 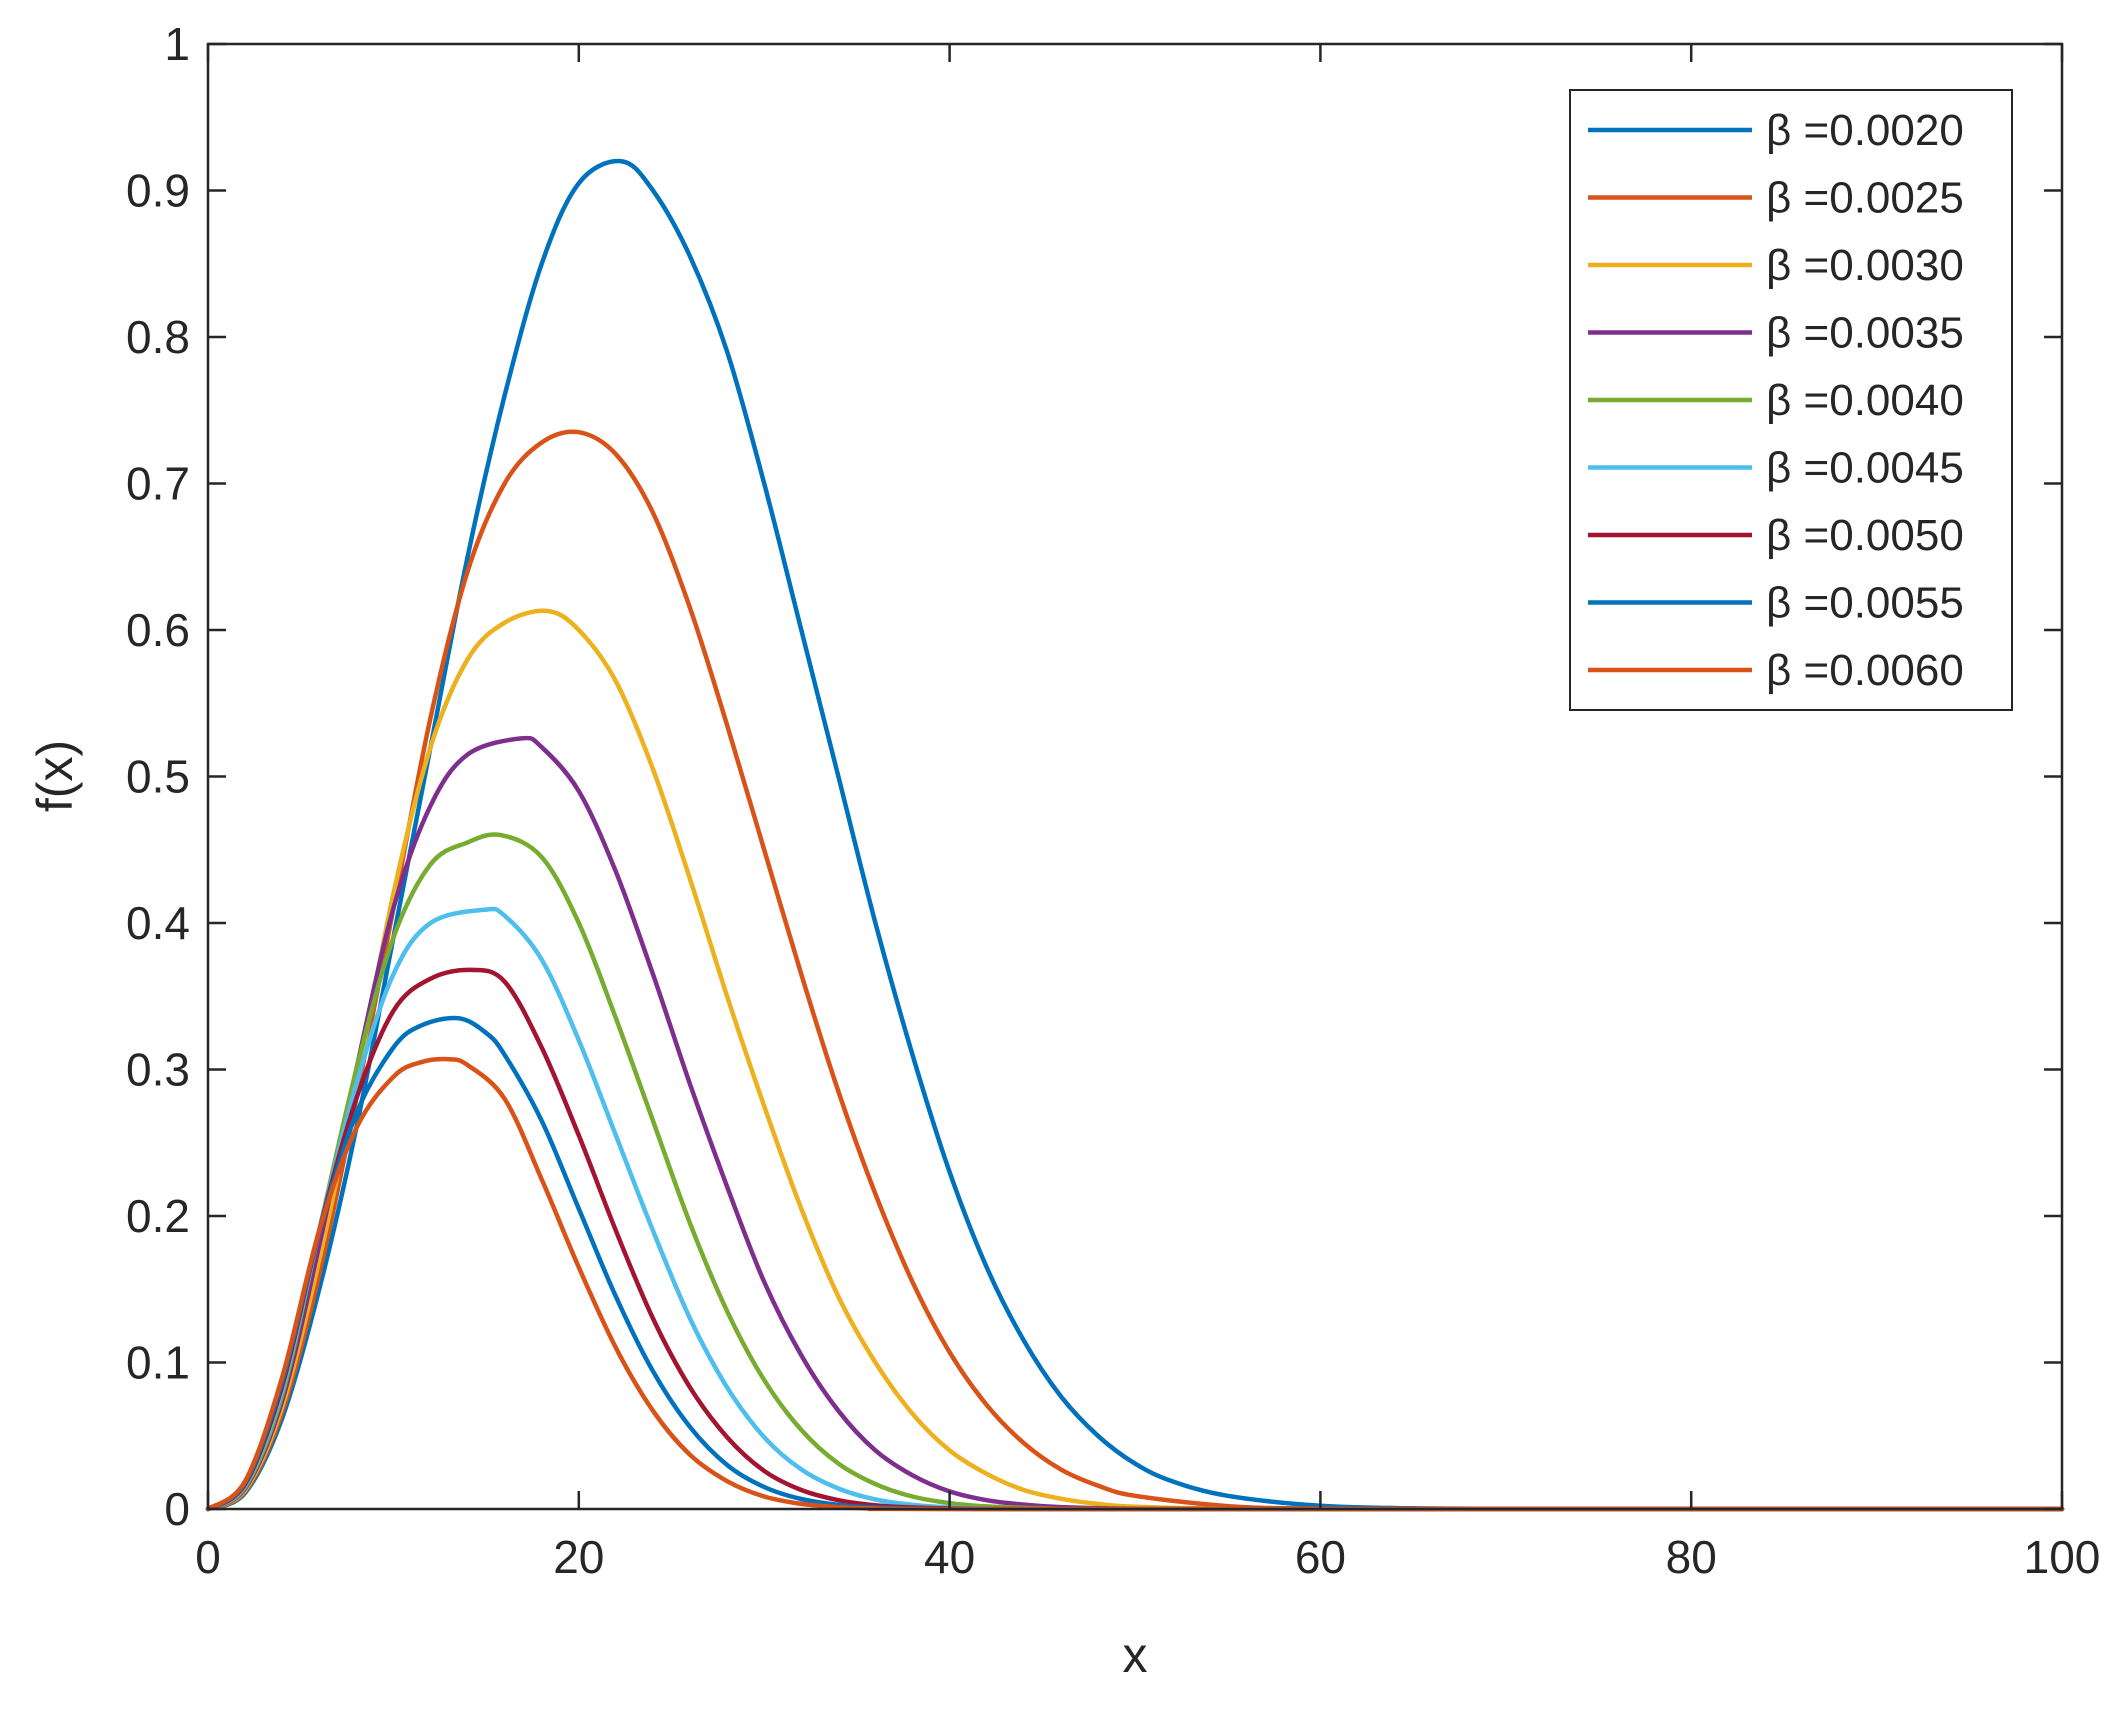 I want to click on y-tick-label: 0.6, so click(x=158, y=630).